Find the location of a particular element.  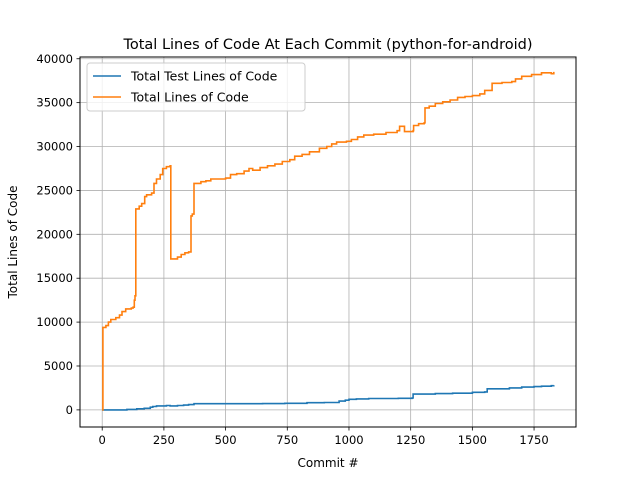

y-axis-label: Total Lines of Code is located at coordinates (13, 242).